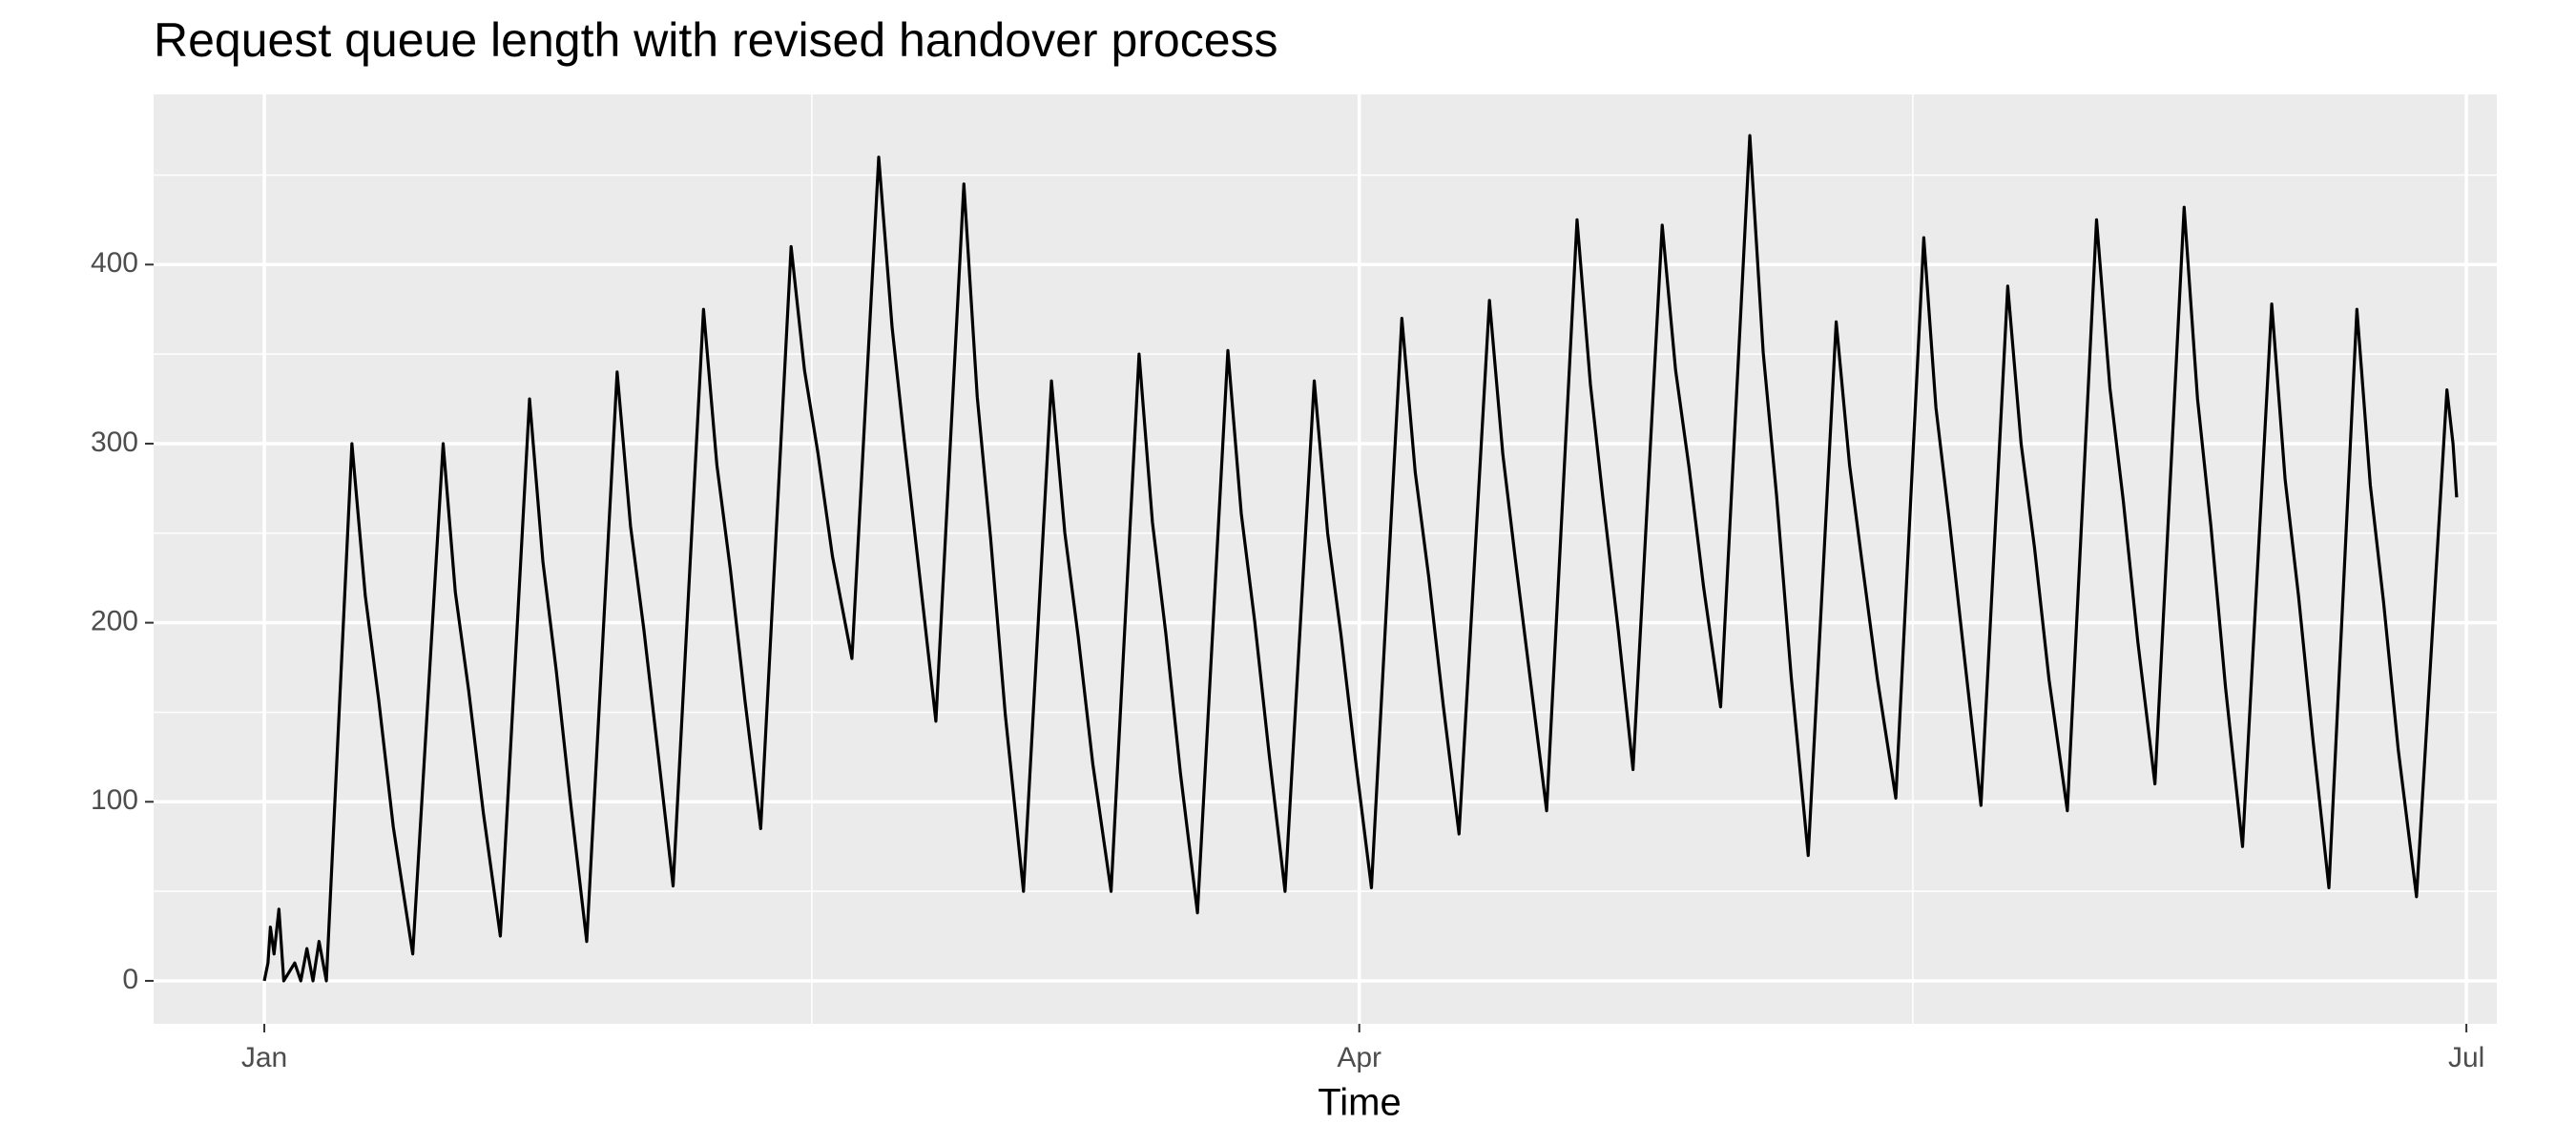  What do you see at coordinates (264, 1057) in the screenshot?
I see `x-tick-label: Jan` at bounding box center [264, 1057].